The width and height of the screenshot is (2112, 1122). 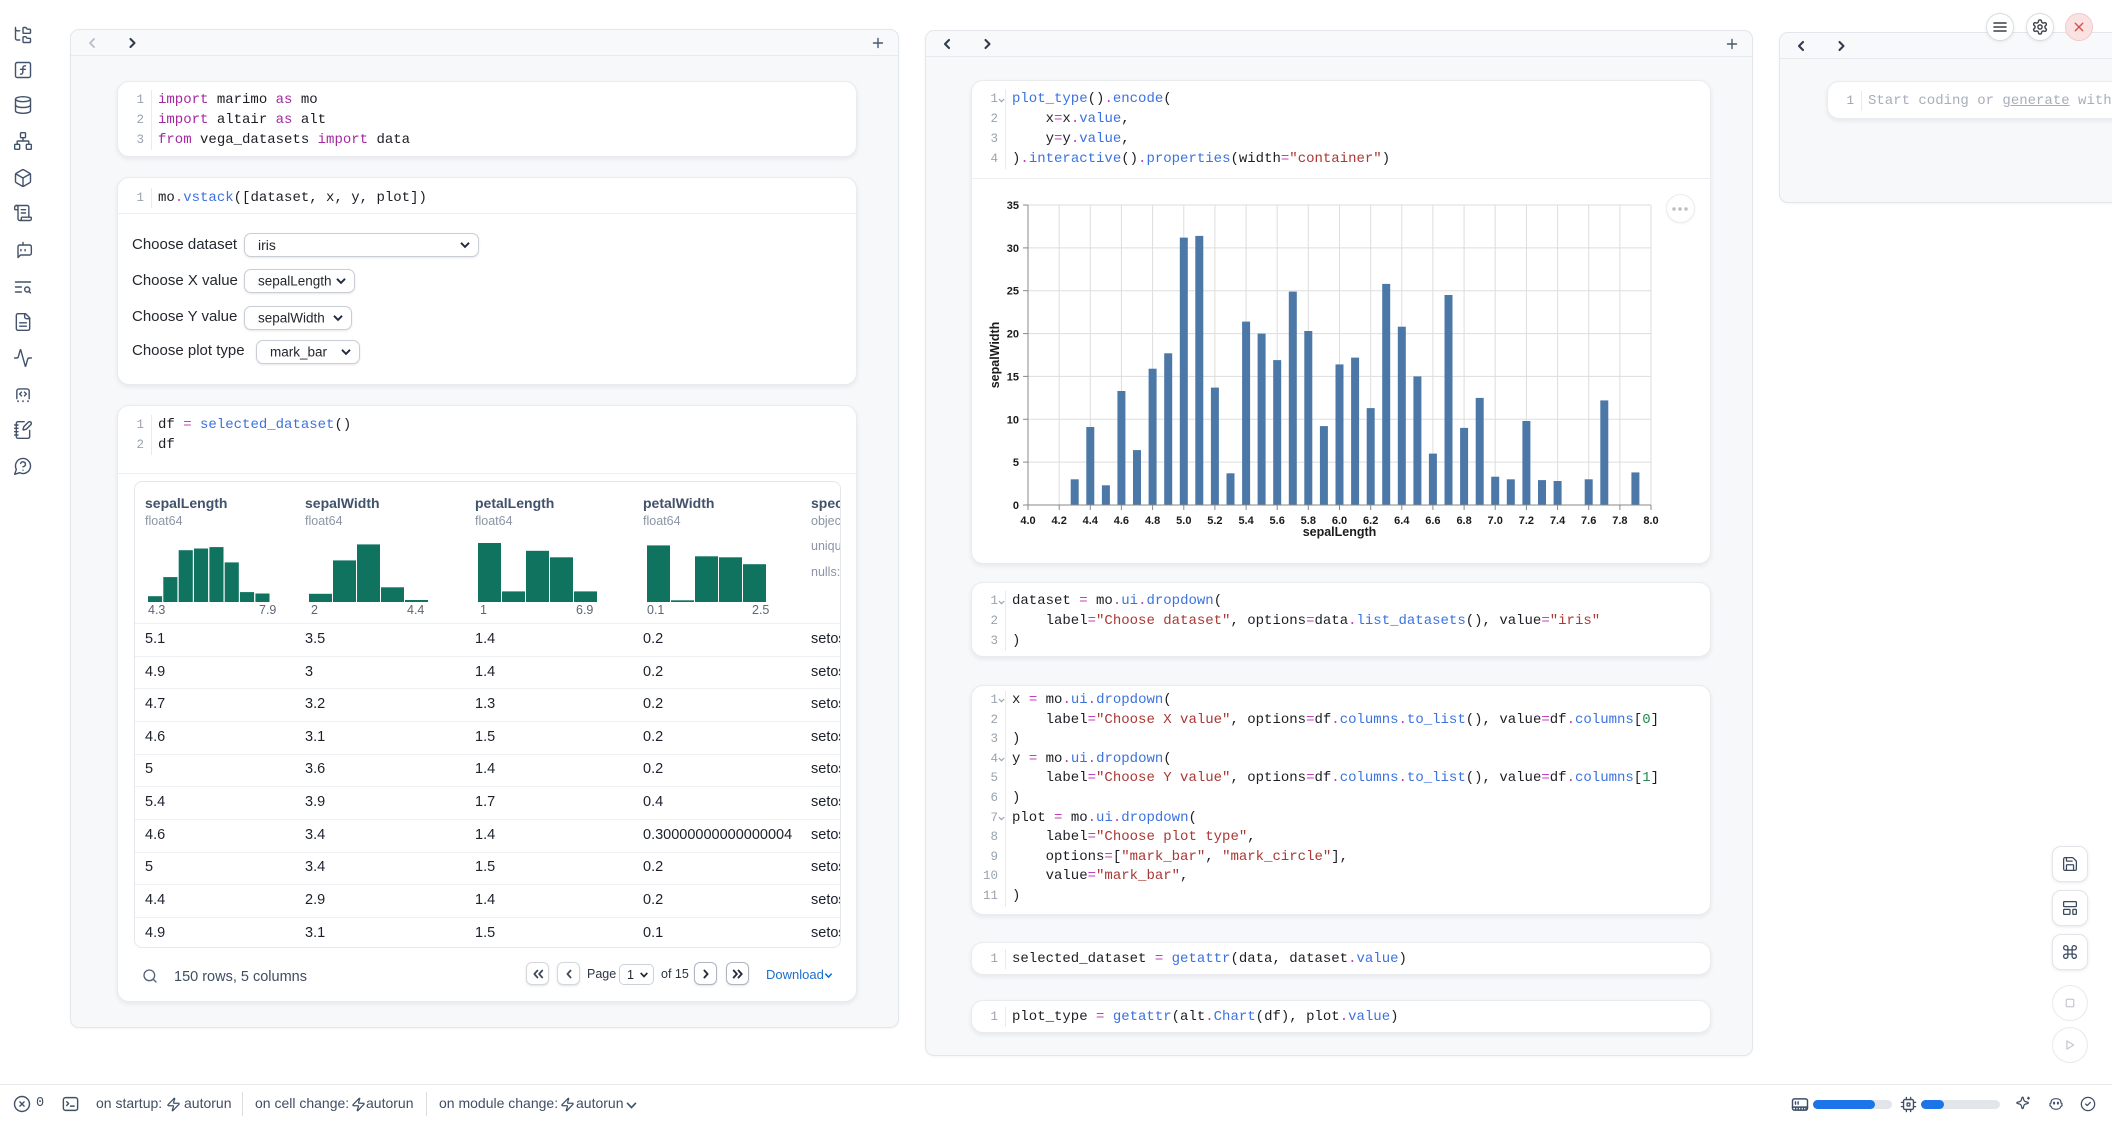 What do you see at coordinates (1650, 521) in the screenshot?
I see `svg-text: 8.0` at bounding box center [1650, 521].